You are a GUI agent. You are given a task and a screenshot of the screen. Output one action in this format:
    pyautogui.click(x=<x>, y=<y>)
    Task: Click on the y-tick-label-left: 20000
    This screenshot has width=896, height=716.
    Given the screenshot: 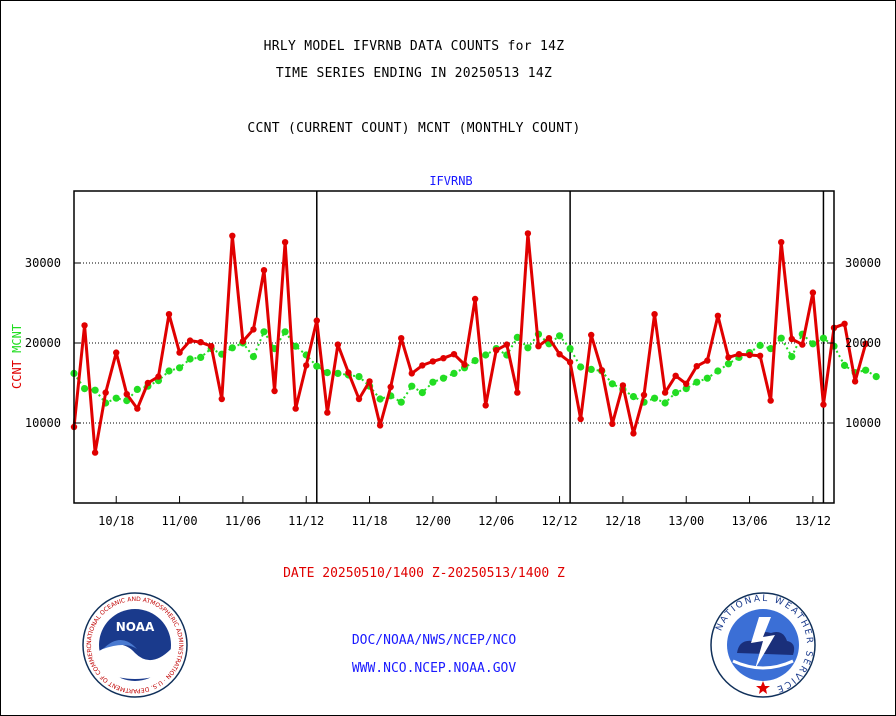 What is the action you would take?
    pyautogui.click(x=43, y=343)
    